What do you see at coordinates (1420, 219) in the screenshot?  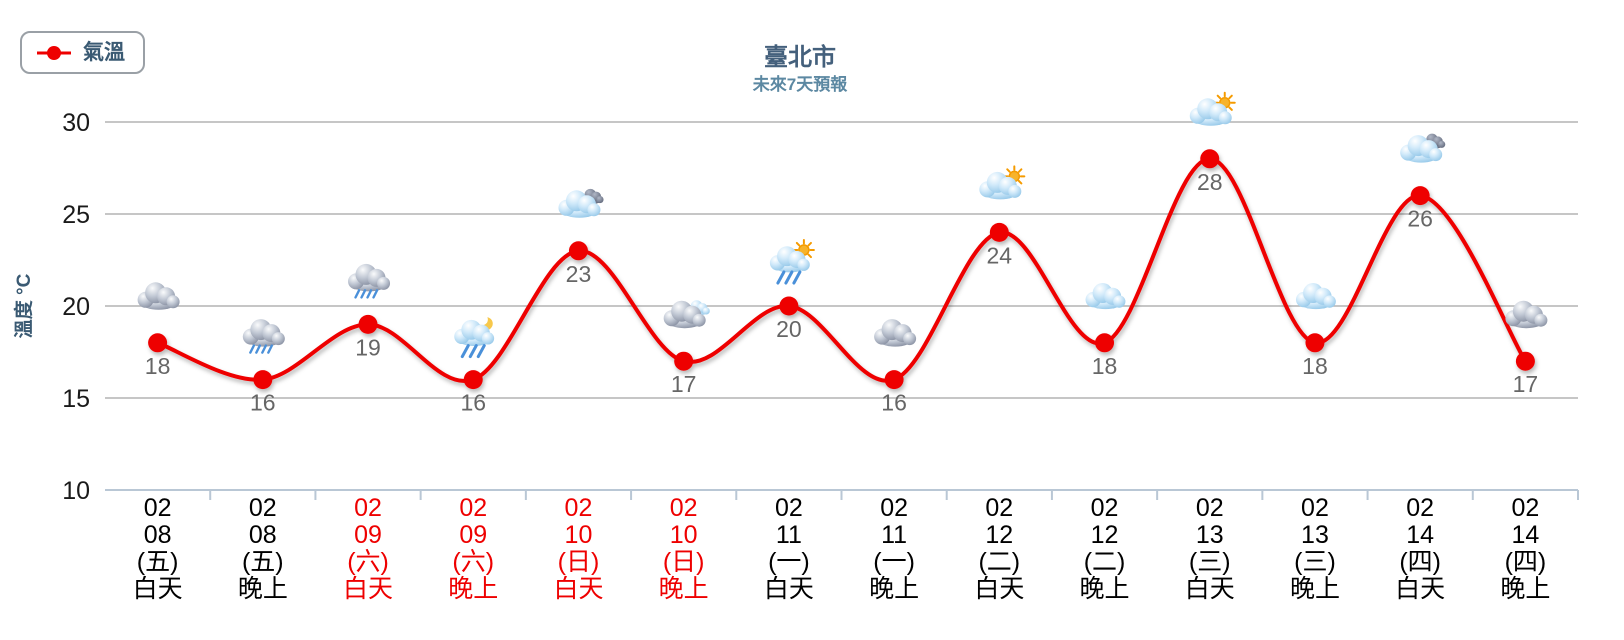 I see `temperature-value-label: 26` at bounding box center [1420, 219].